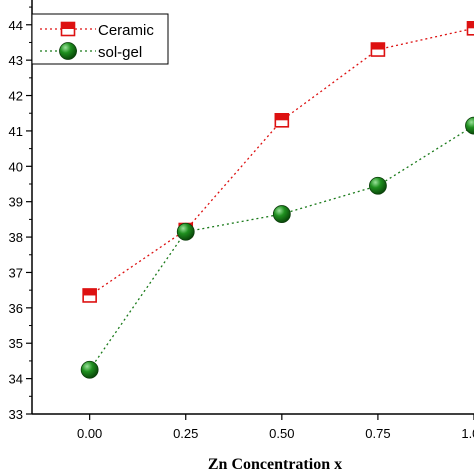  I want to click on y-tick-label: 34, so click(16, 379).